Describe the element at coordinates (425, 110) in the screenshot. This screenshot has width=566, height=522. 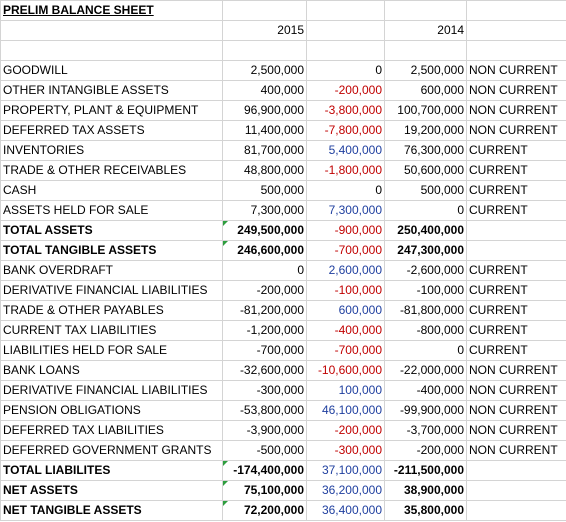
I see `value-2014-cell: 100,700,000` at that location.